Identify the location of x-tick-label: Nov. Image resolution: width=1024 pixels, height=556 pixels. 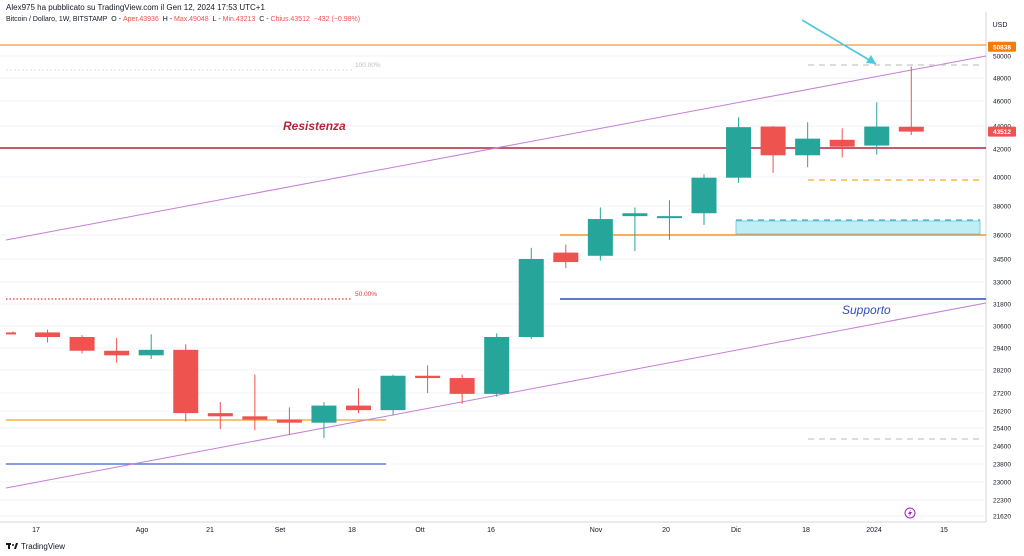
(596, 530).